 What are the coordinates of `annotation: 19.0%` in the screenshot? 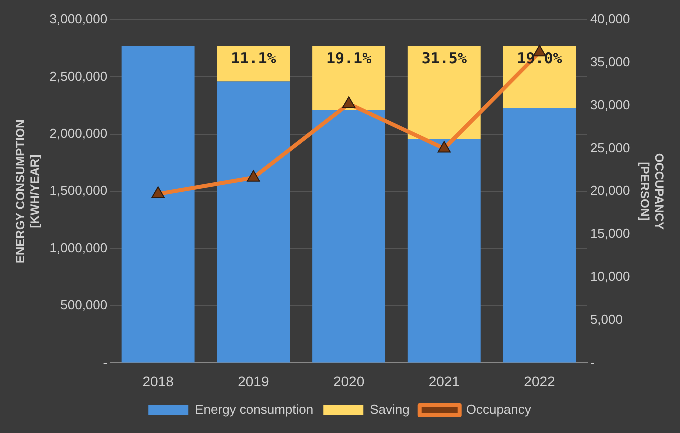 It's located at (539, 59).